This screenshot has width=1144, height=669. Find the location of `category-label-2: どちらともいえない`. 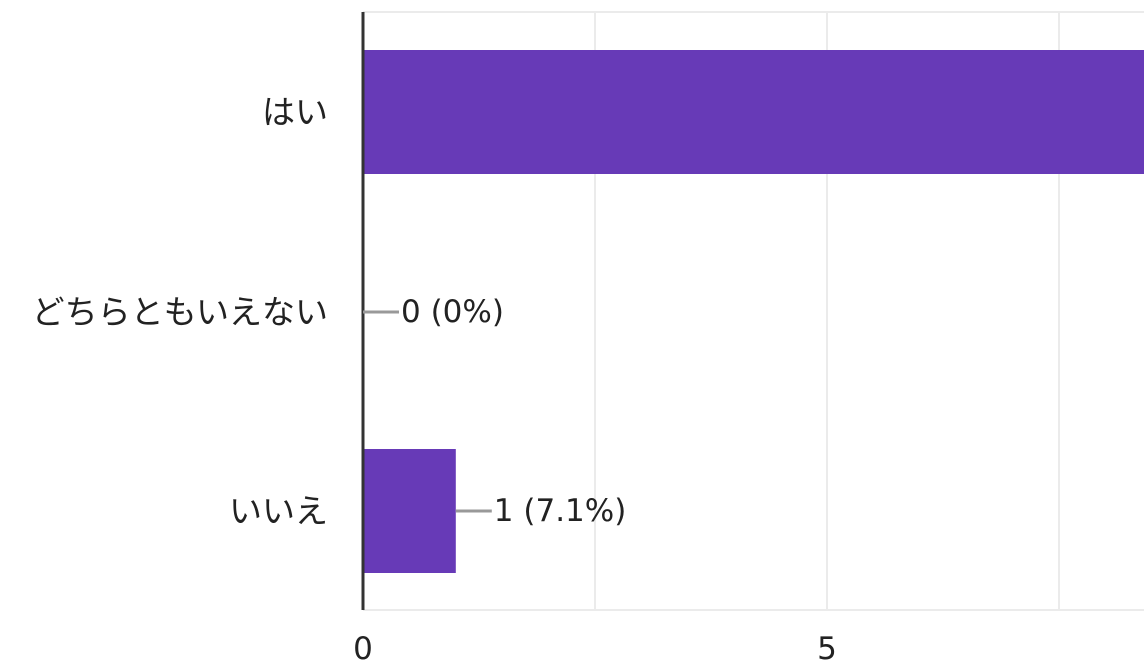

category-label-2: どちらともいえない is located at coordinates (180, 312).